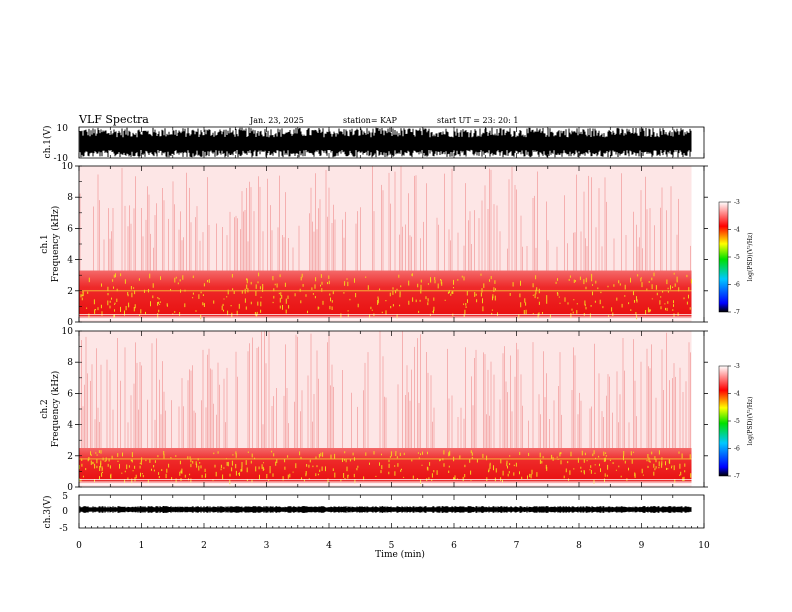 This screenshot has height=612, width=792. What do you see at coordinates (517, 546) in the screenshot?
I see `x-tick-label: 7` at bounding box center [517, 546].